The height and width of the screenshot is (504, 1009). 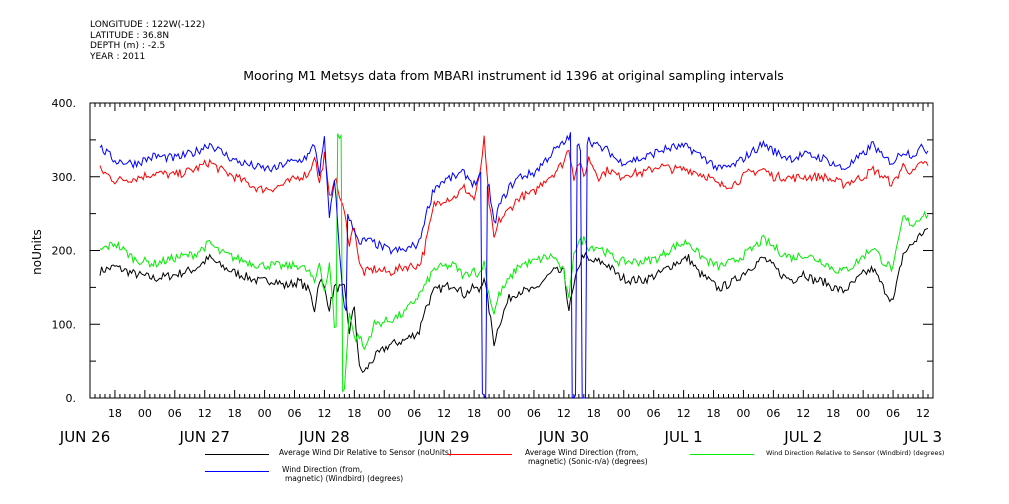 I want to click on x-day-label: JUL 3, so click(x=922, y=437).